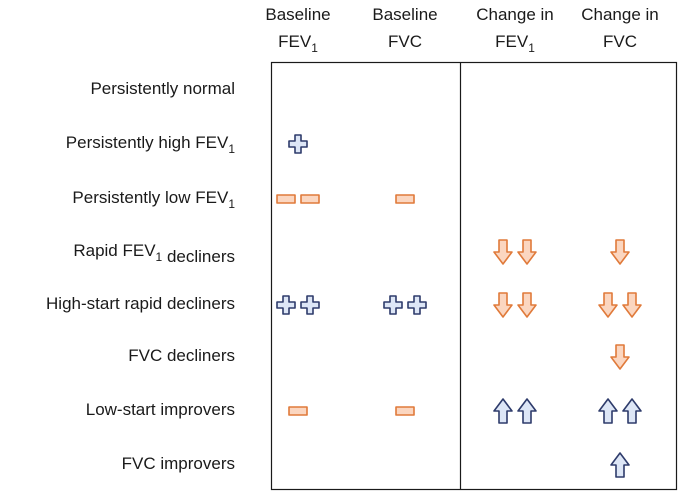 This screenshot has height=492, width=678. I want to click on text-part: FVC decliners, so click(181, 355).